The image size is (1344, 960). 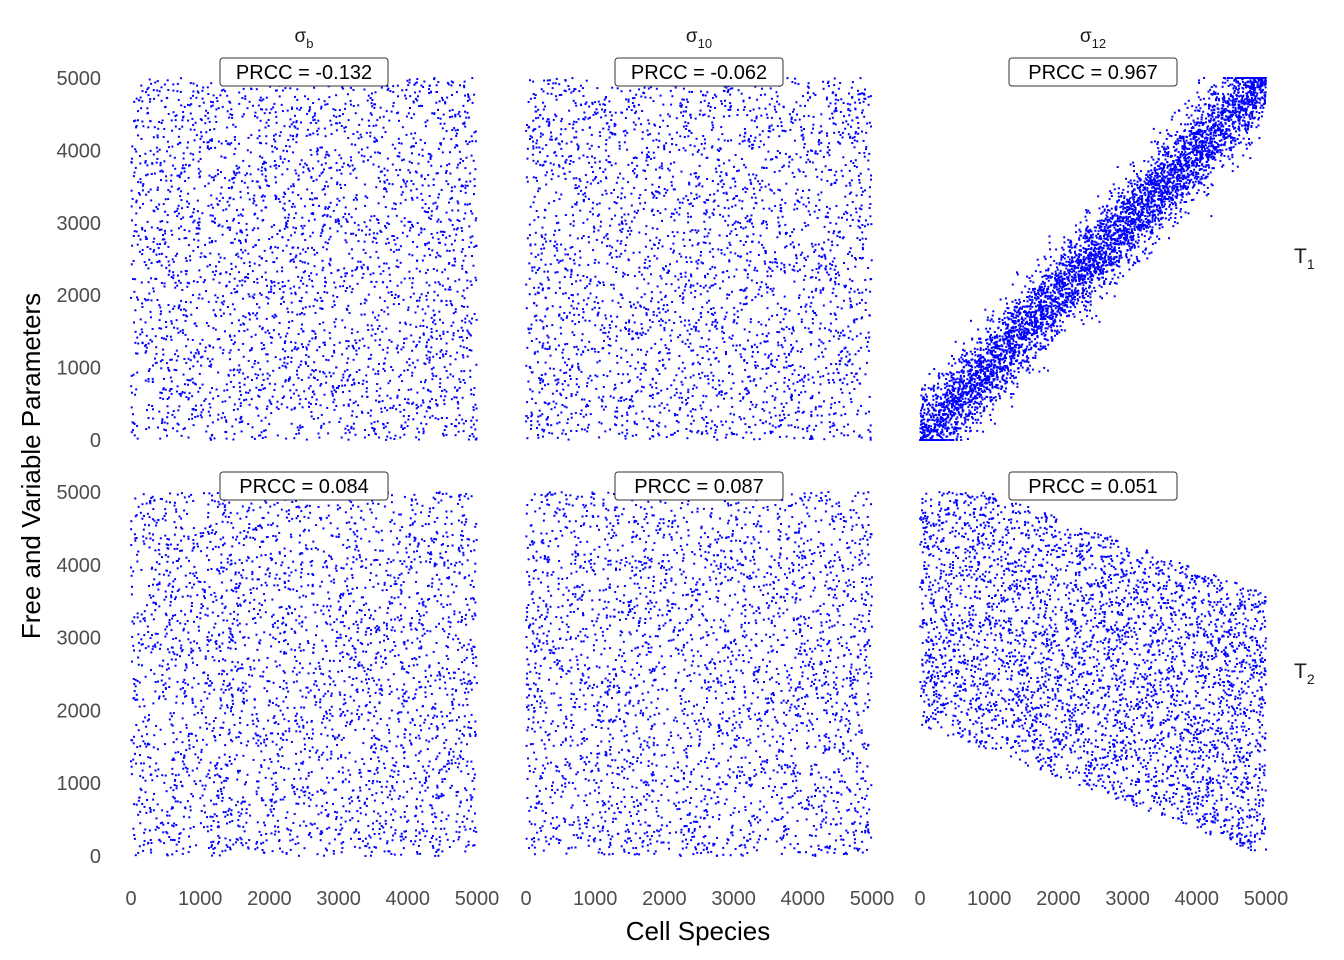 What do you see at coordinates (1099, 43) in the screenshot?
I see `column-header-sub: 12` at bounding box center [1099, 43].